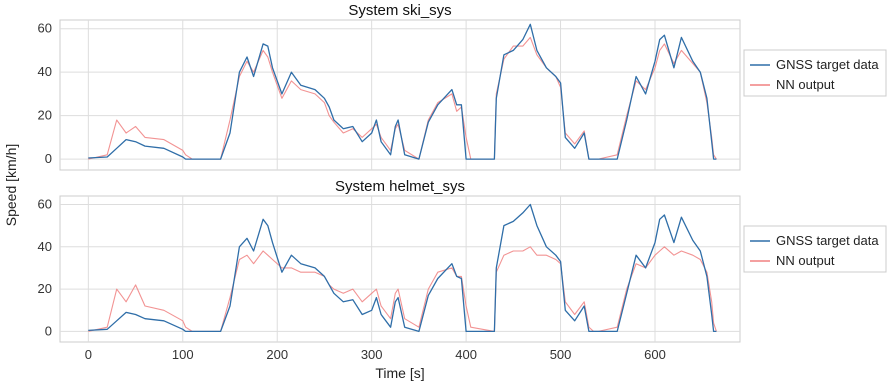 The height and width of the screenshot is (387, 890). I want to click on x-tick-label: 100, so click(183, 354).